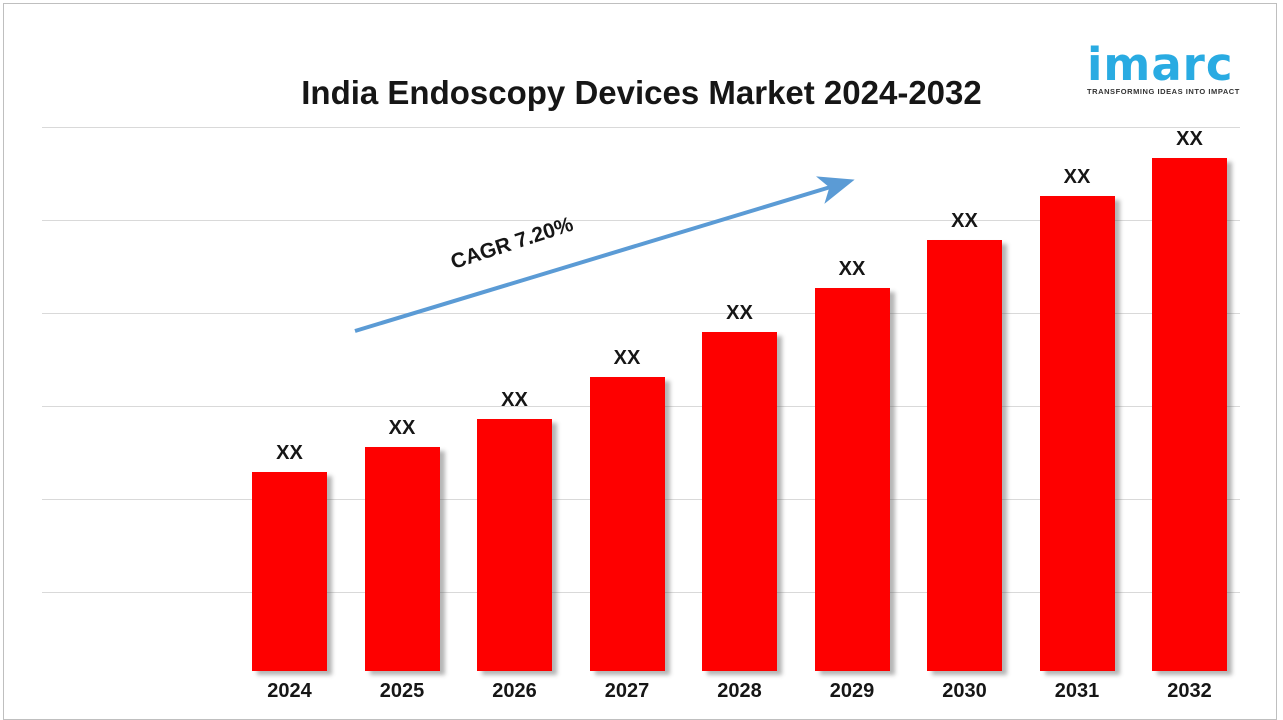 This screenshot has width=1283, height=720. What do you see at coordinates (627, 691) in the screenshot?
I see `category-label-2027: 2027` at bounding box center [627, 691].